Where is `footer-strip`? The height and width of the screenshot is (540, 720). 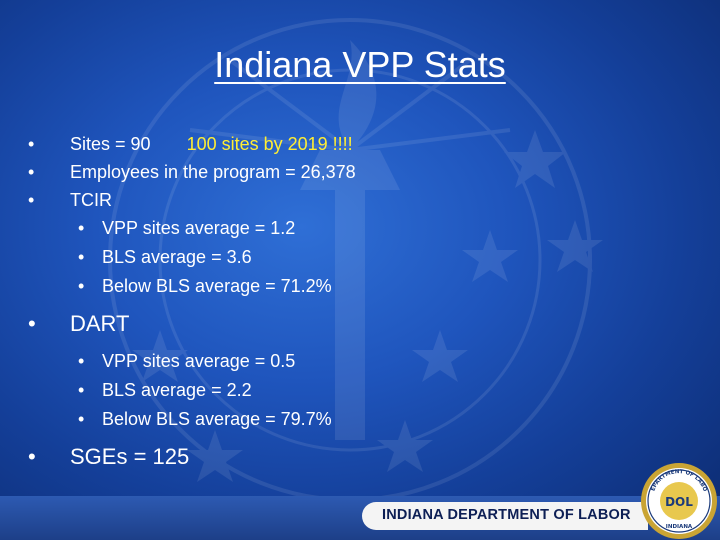 footer-strip is located at coordinates (505, 516).